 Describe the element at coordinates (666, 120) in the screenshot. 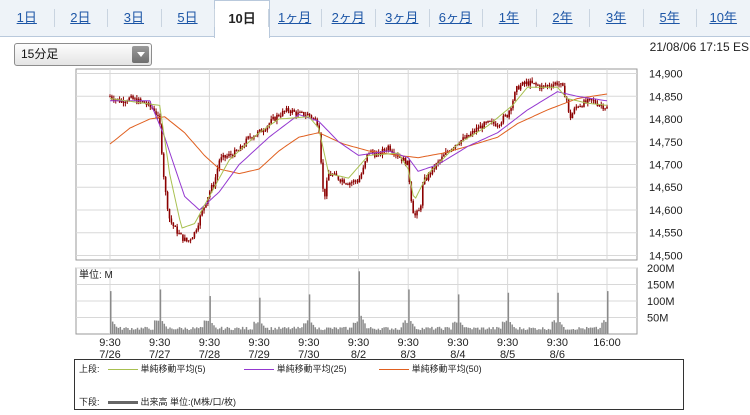

I see `price-tick-label: 14,800` at that location.